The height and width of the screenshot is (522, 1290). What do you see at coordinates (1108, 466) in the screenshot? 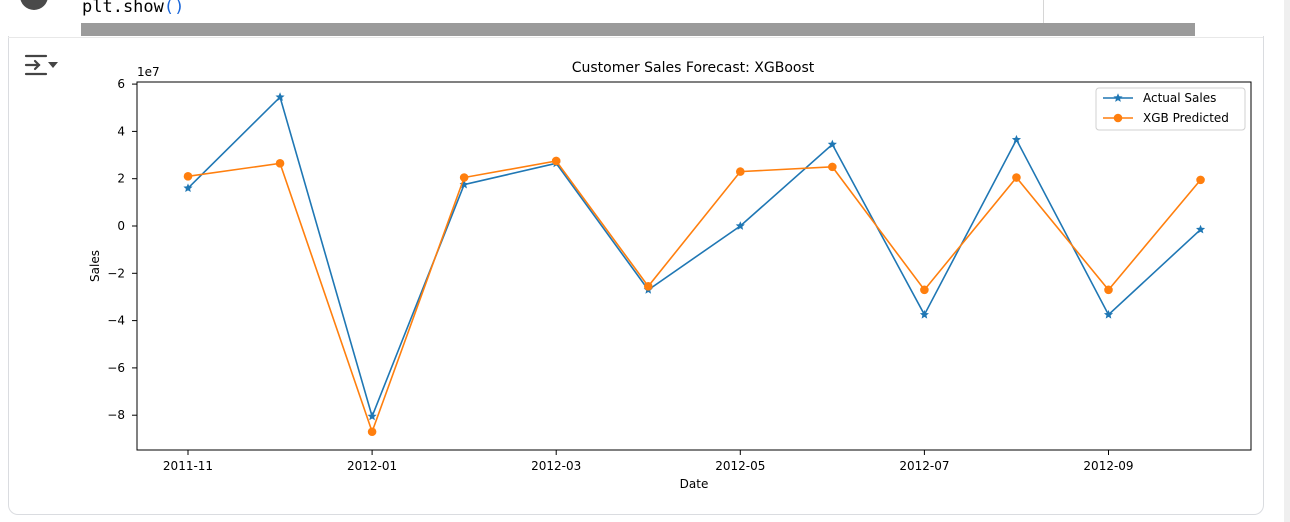
I see `x-tick-label: 2012-09` at bounding box center [1108, 466].